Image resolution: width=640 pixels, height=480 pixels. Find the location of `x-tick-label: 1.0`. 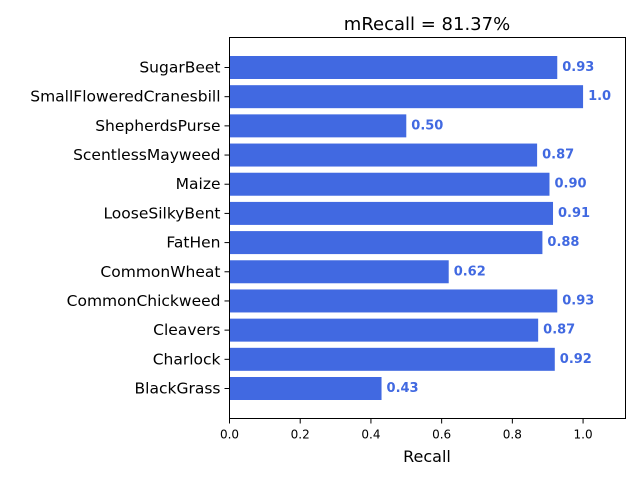

x-tick-label: 1.0 is located at coordinates (583, 435).